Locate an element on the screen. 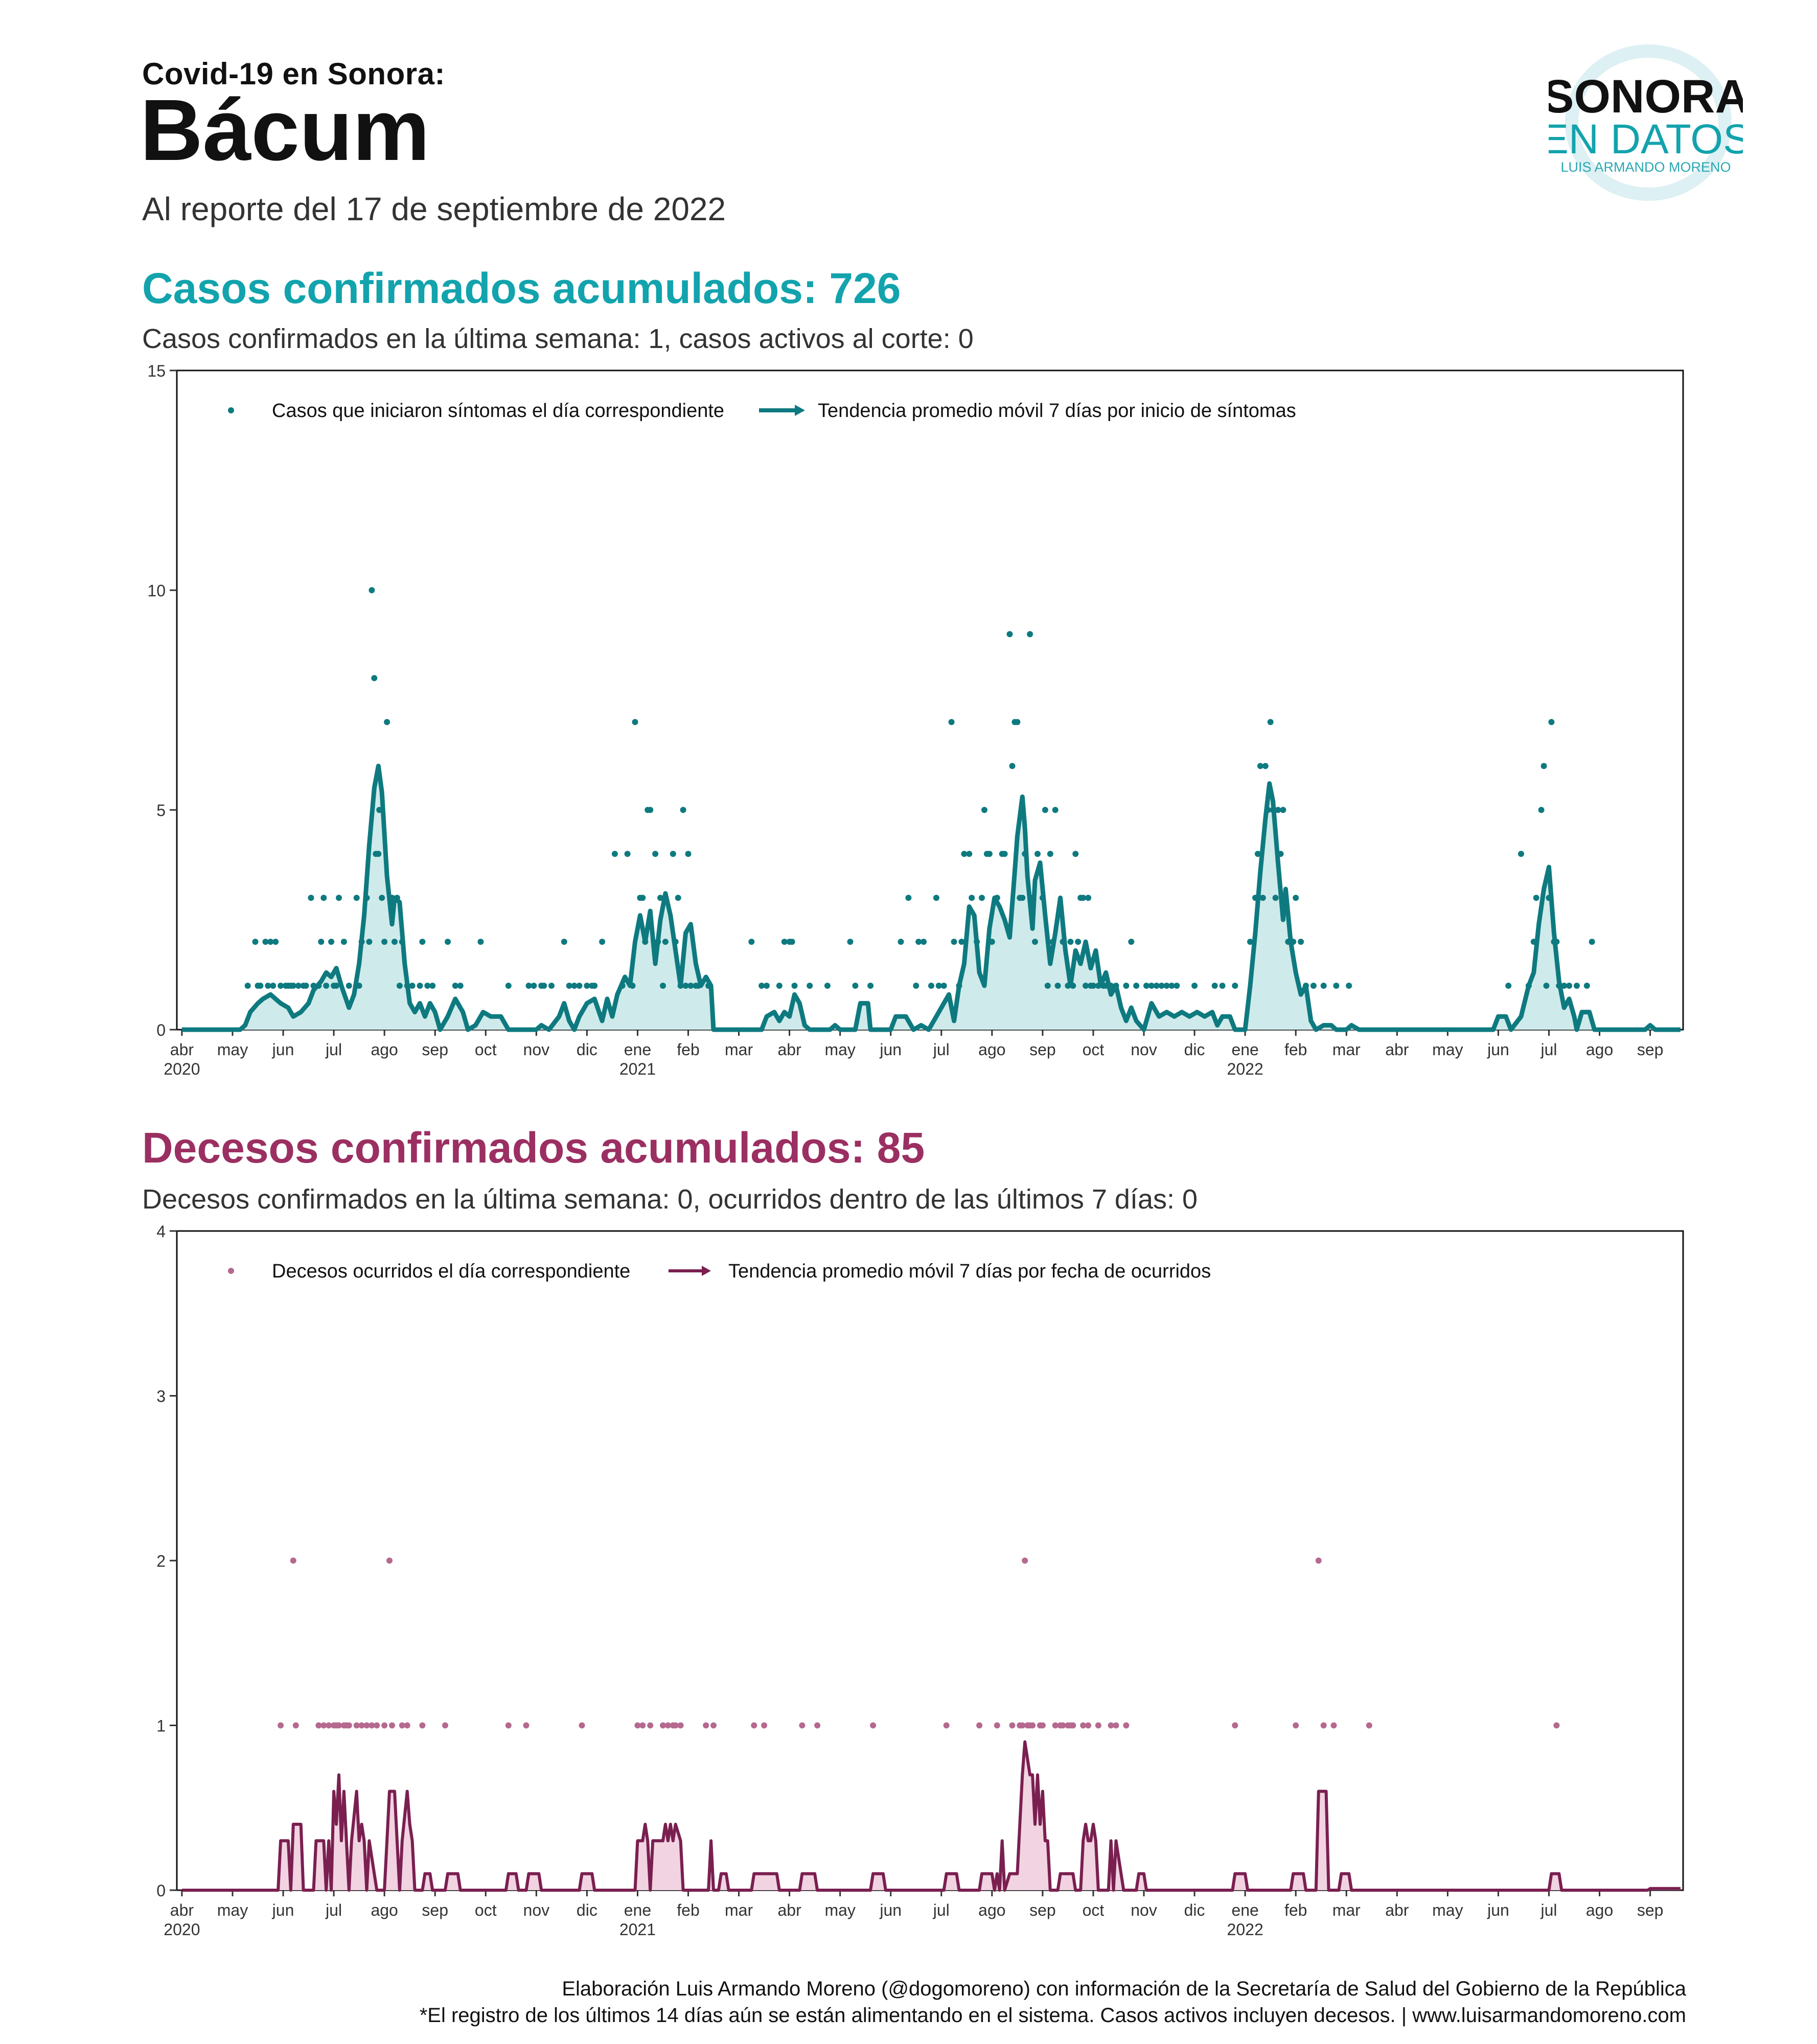  deaths-xtick-label: jul is located at coordinates (1548, 1910).